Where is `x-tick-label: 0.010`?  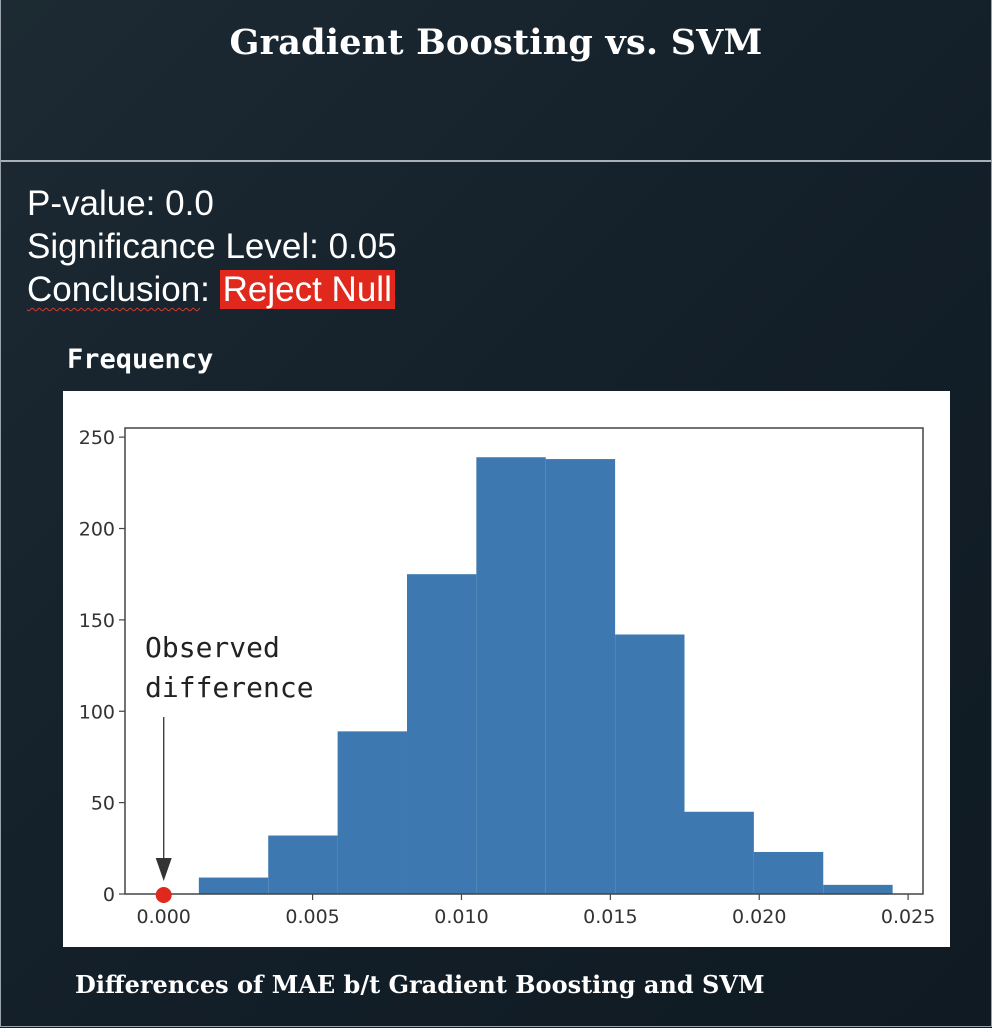 x-tick-label: 0.010 is located at coordinates (461, 917).